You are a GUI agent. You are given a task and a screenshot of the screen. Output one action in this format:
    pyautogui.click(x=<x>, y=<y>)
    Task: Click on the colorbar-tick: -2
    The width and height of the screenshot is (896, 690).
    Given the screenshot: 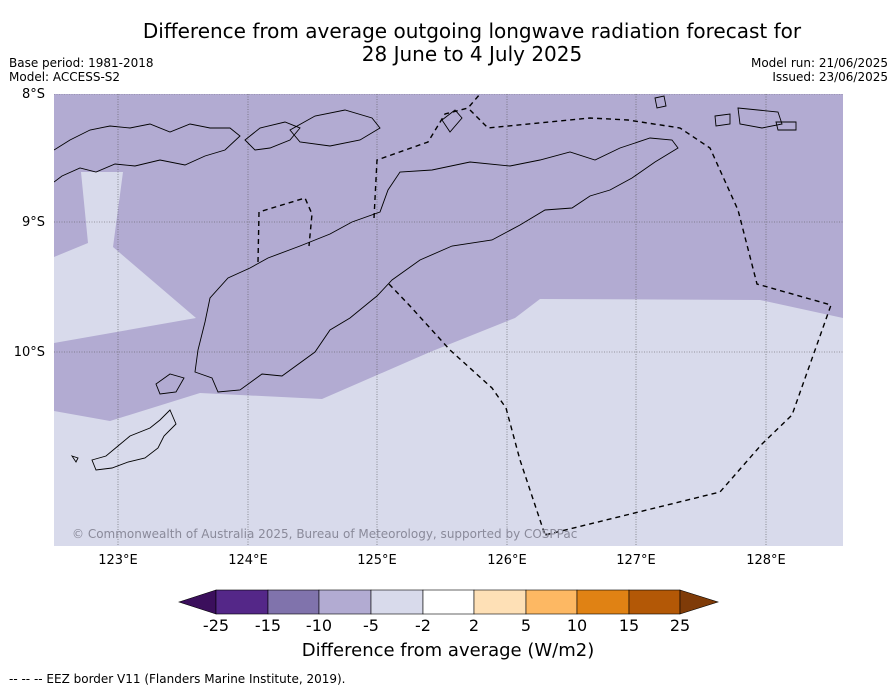 What is the action you would take?
    pyautogui.click(x=423, y=625)
    